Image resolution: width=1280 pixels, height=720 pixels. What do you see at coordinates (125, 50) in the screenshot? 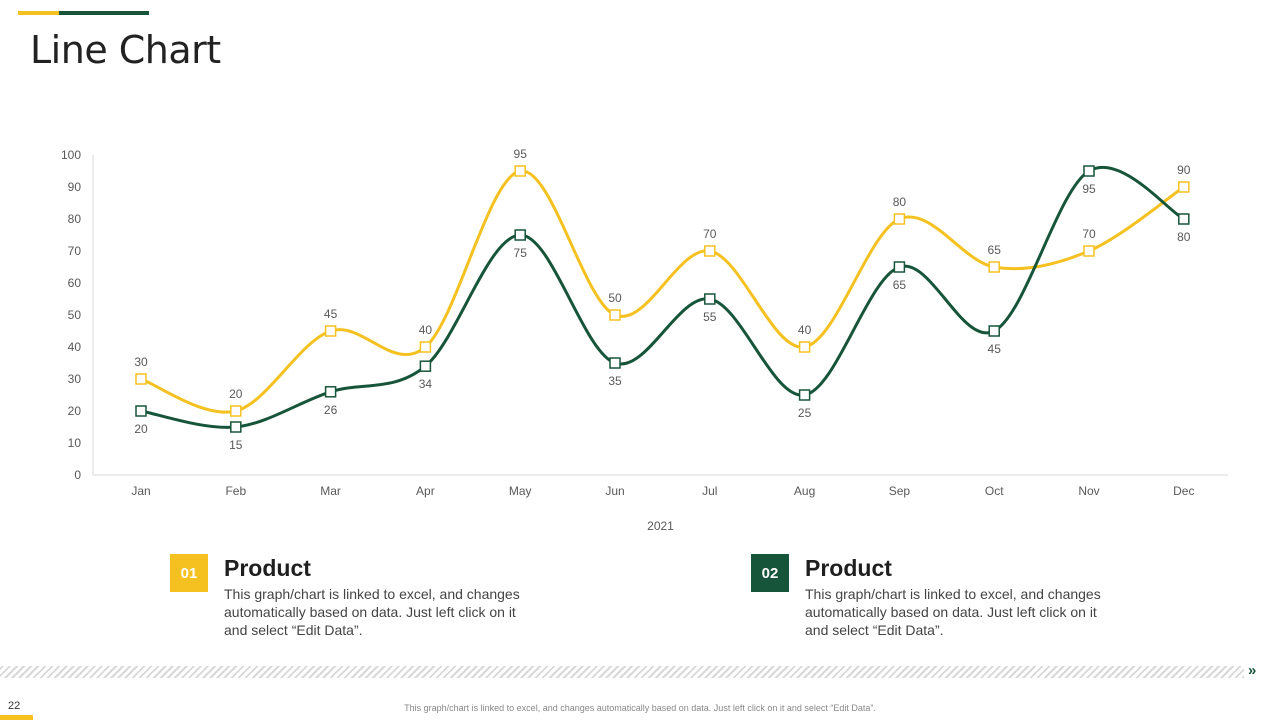
I see `page-title: Line Chart` at bounding box center [125, 50].